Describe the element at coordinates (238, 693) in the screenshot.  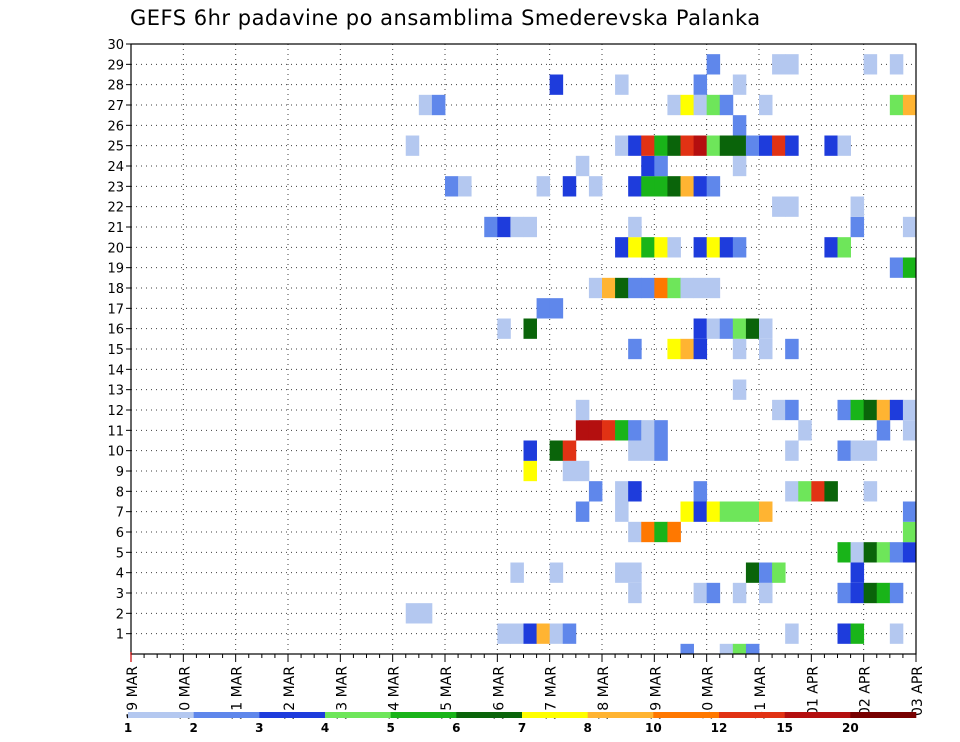
I see `x-tick-label: 21 MAR` at that location.